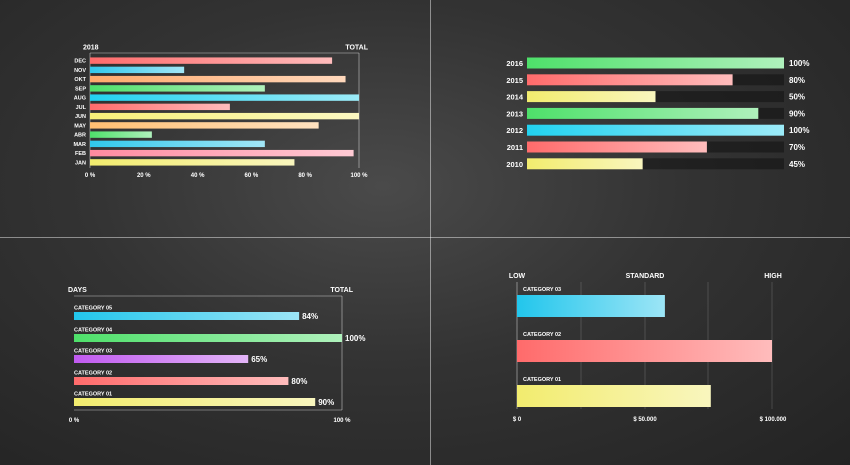 This screenshot has height=465, width=850. What do you see at coordinates (160, 107) in the screenshot?
I see `bar-jul` at bounding box center [160, 107].